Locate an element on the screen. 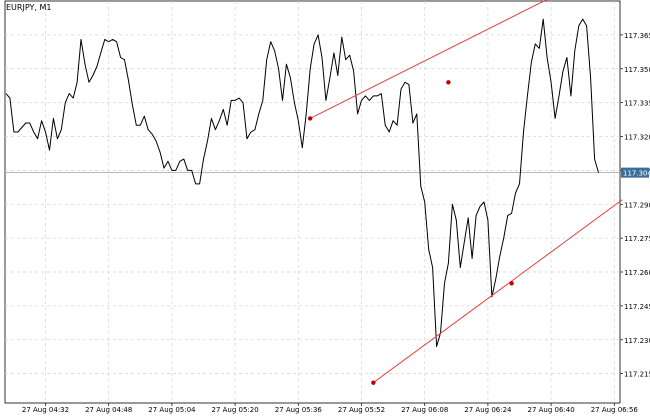  y-tick-label: 117.230 is located at coordinates (637, 341).